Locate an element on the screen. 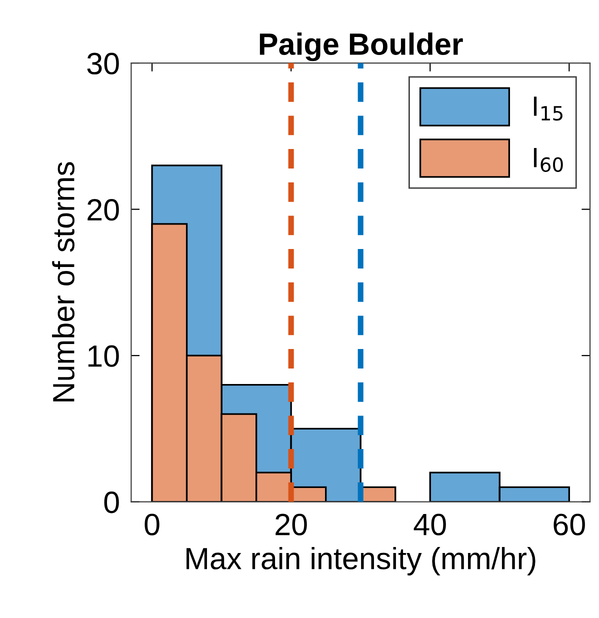 This screenshot has width=599, height=618. legend-label: I$_{60}$ is located at coordinates (548, 160).